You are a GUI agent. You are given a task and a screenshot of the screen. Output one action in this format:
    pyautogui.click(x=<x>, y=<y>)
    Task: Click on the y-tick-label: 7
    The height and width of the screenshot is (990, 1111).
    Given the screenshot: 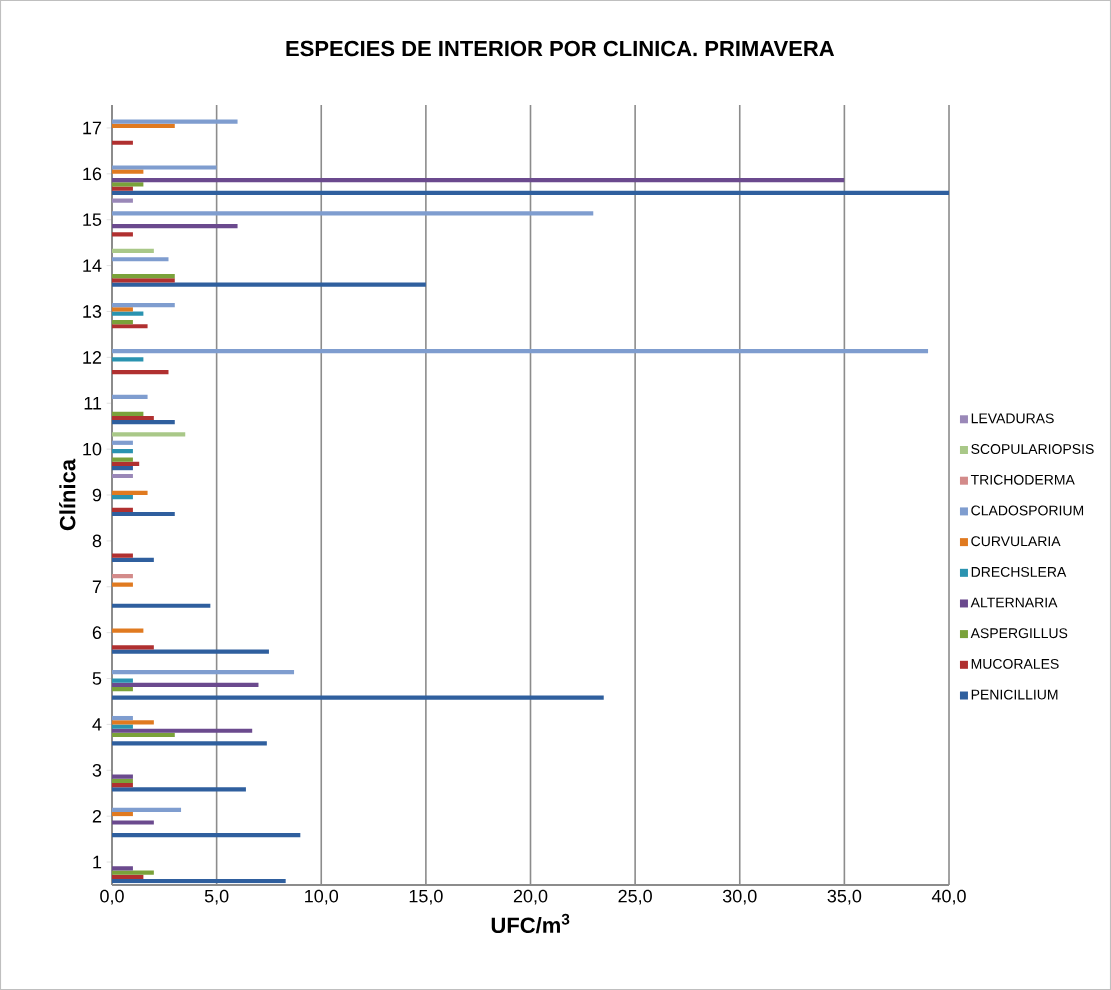 What is the action you would take?
    pyautogui.click(x=97, y=586)
    